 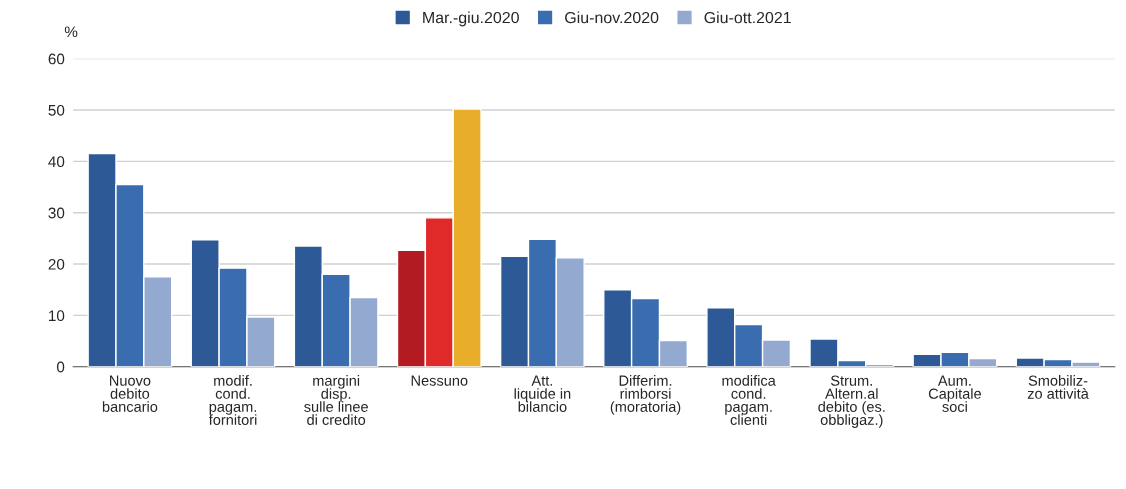 I want to click on y-axis-title: %, so click(x=71, y=32).